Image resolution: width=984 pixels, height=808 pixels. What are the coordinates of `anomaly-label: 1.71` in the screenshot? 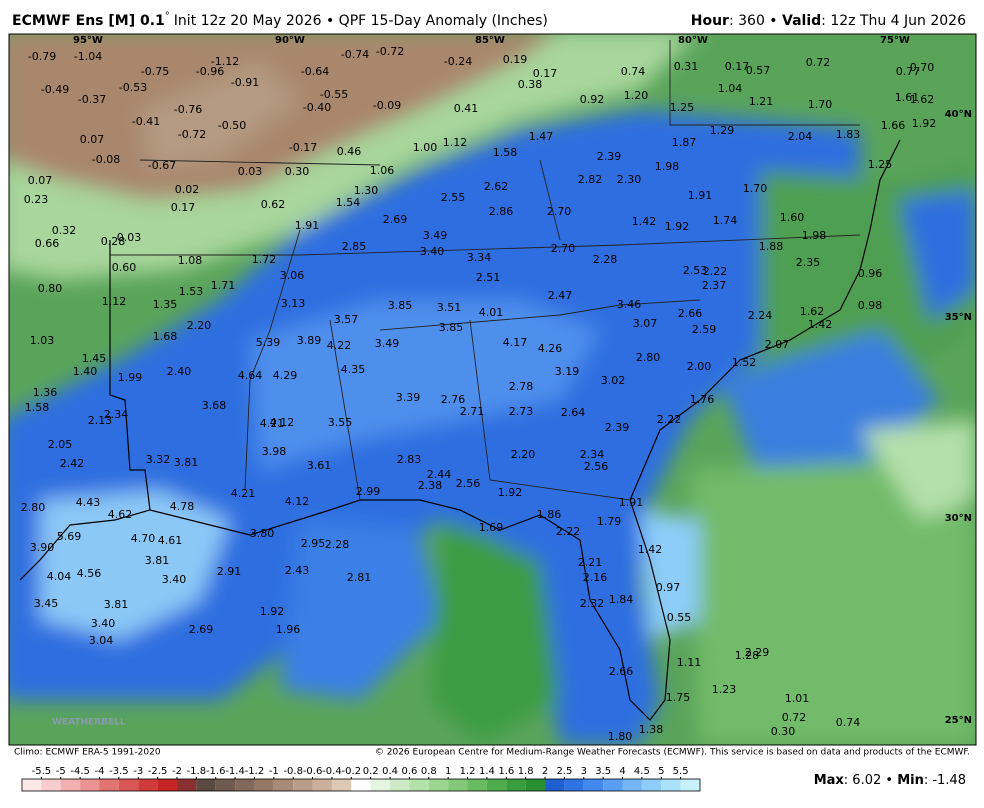 It's located at (223, 285).